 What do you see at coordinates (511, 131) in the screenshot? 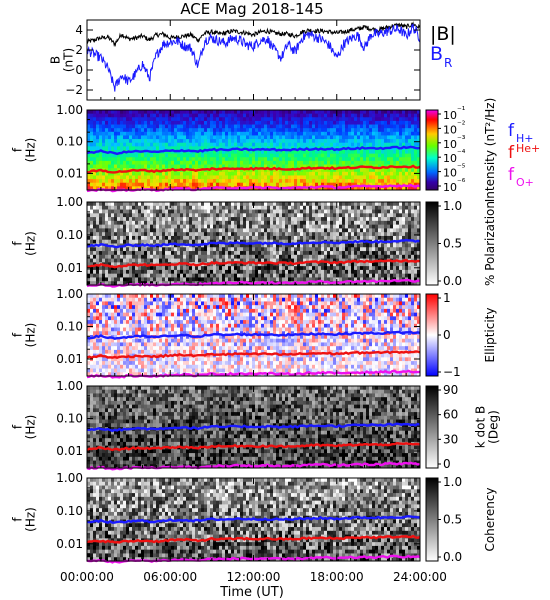
I see `legend-label: f` at bounding box center [511, 131].